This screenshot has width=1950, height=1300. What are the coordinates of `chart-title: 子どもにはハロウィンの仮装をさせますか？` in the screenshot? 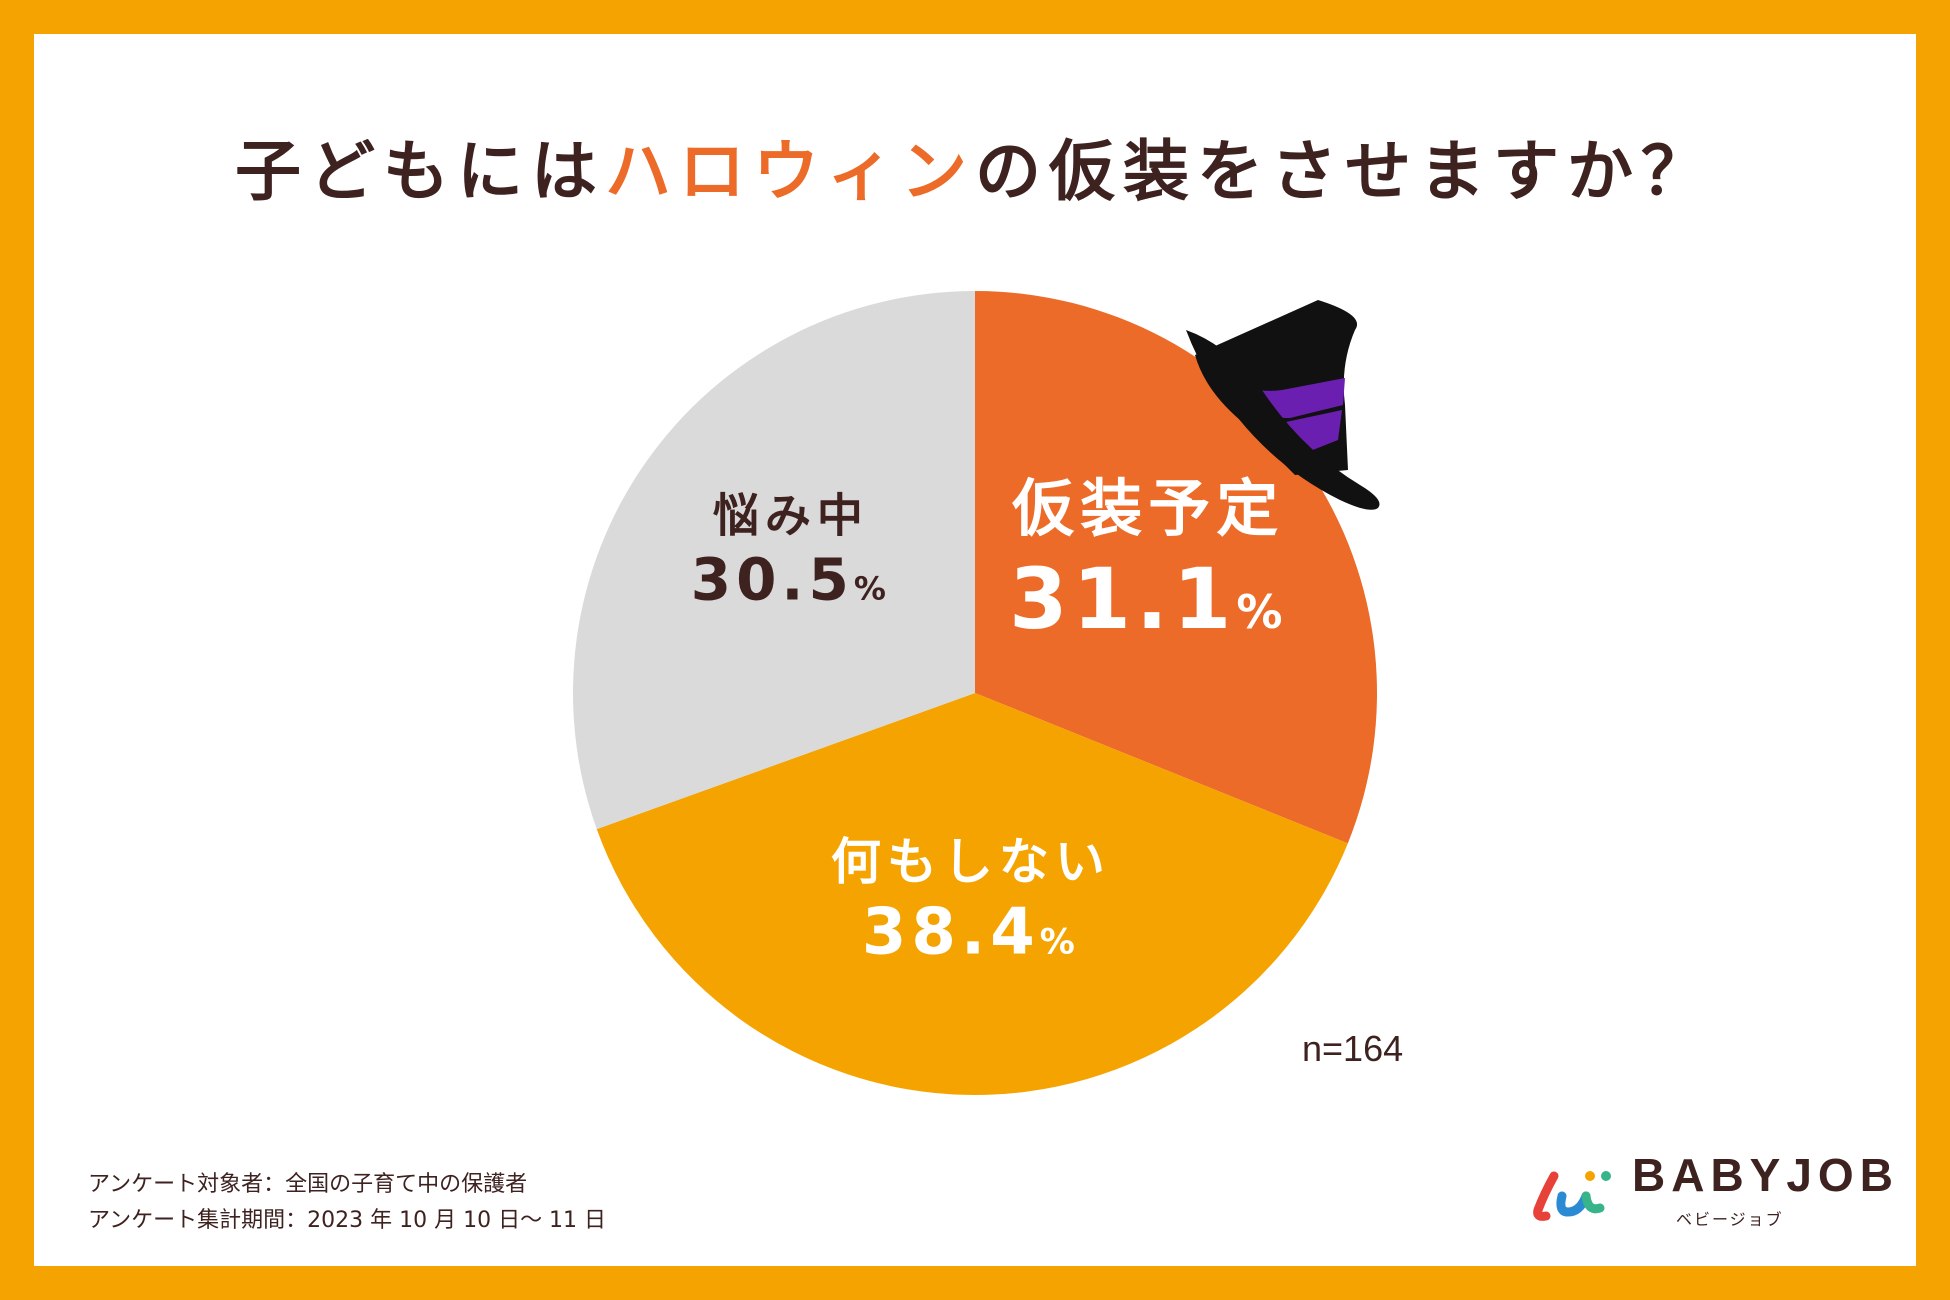 It's located at (975, 166).